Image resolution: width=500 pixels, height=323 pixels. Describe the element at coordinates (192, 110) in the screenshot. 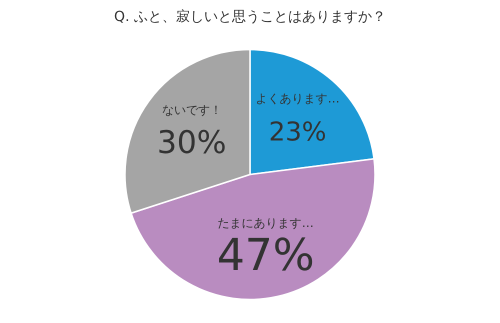

I see `slice-label: ないです！` at that location.